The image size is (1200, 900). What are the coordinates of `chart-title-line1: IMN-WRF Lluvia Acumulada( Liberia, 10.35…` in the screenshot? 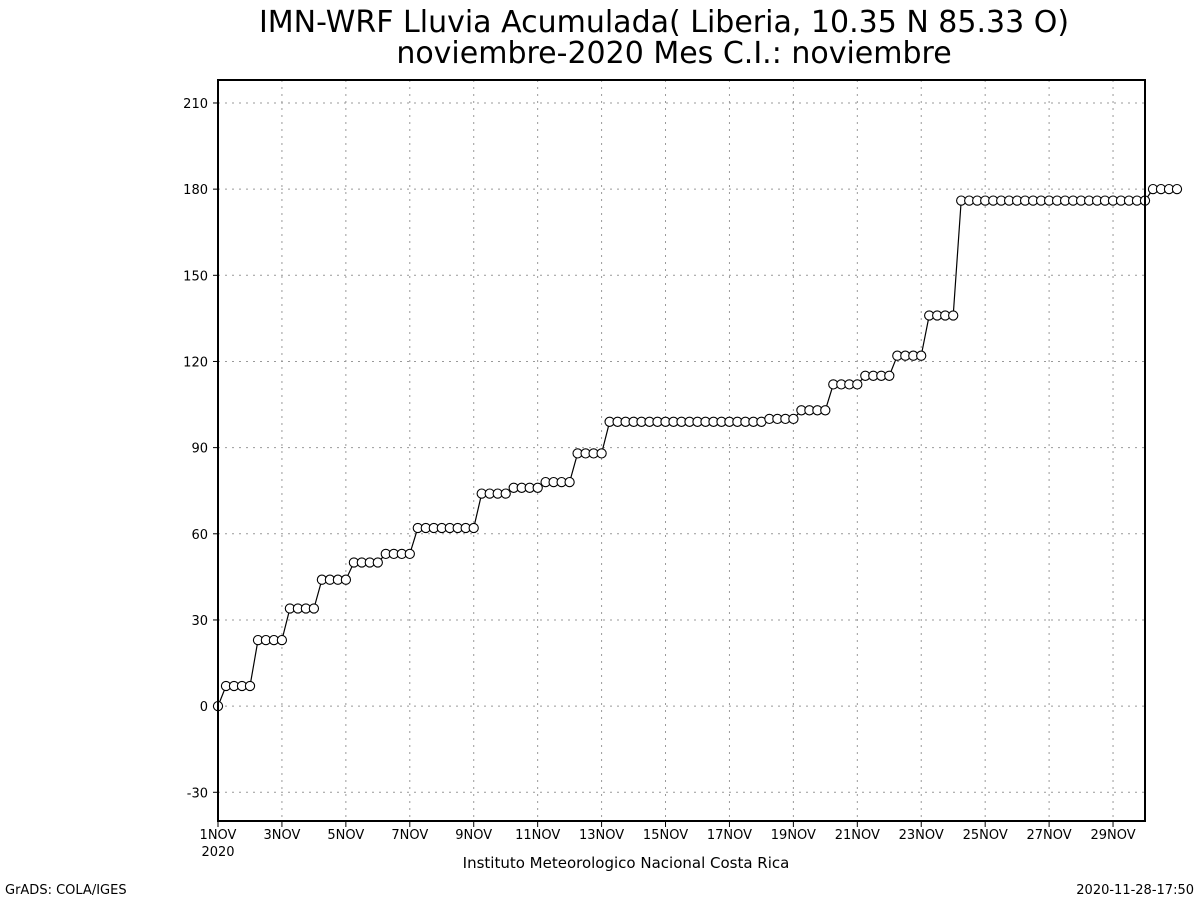 It's located at (664, 22).